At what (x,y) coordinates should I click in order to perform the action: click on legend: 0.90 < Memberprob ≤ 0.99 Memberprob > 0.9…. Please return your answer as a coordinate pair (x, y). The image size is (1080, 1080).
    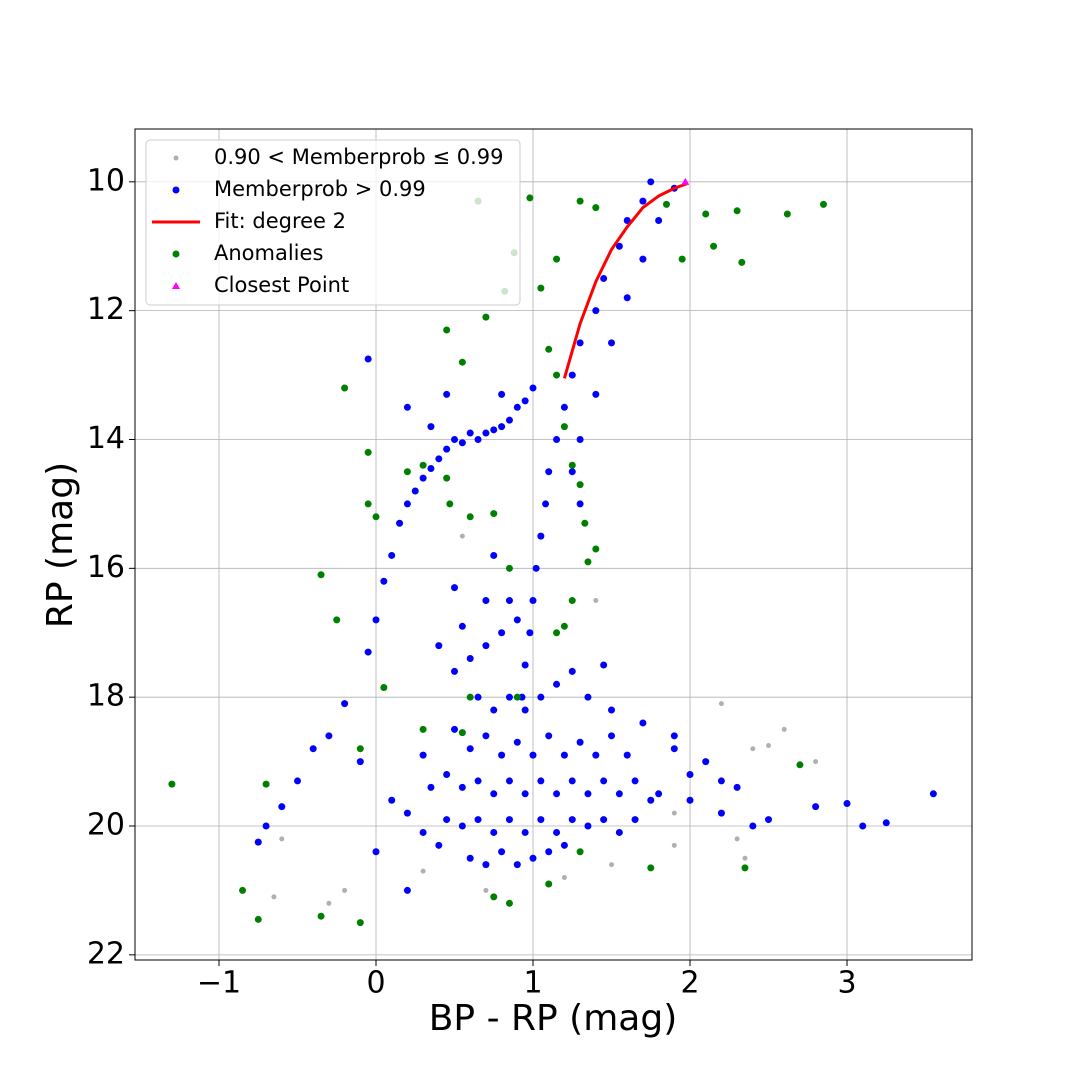
    Looking at the image, I should click on (333, 222).